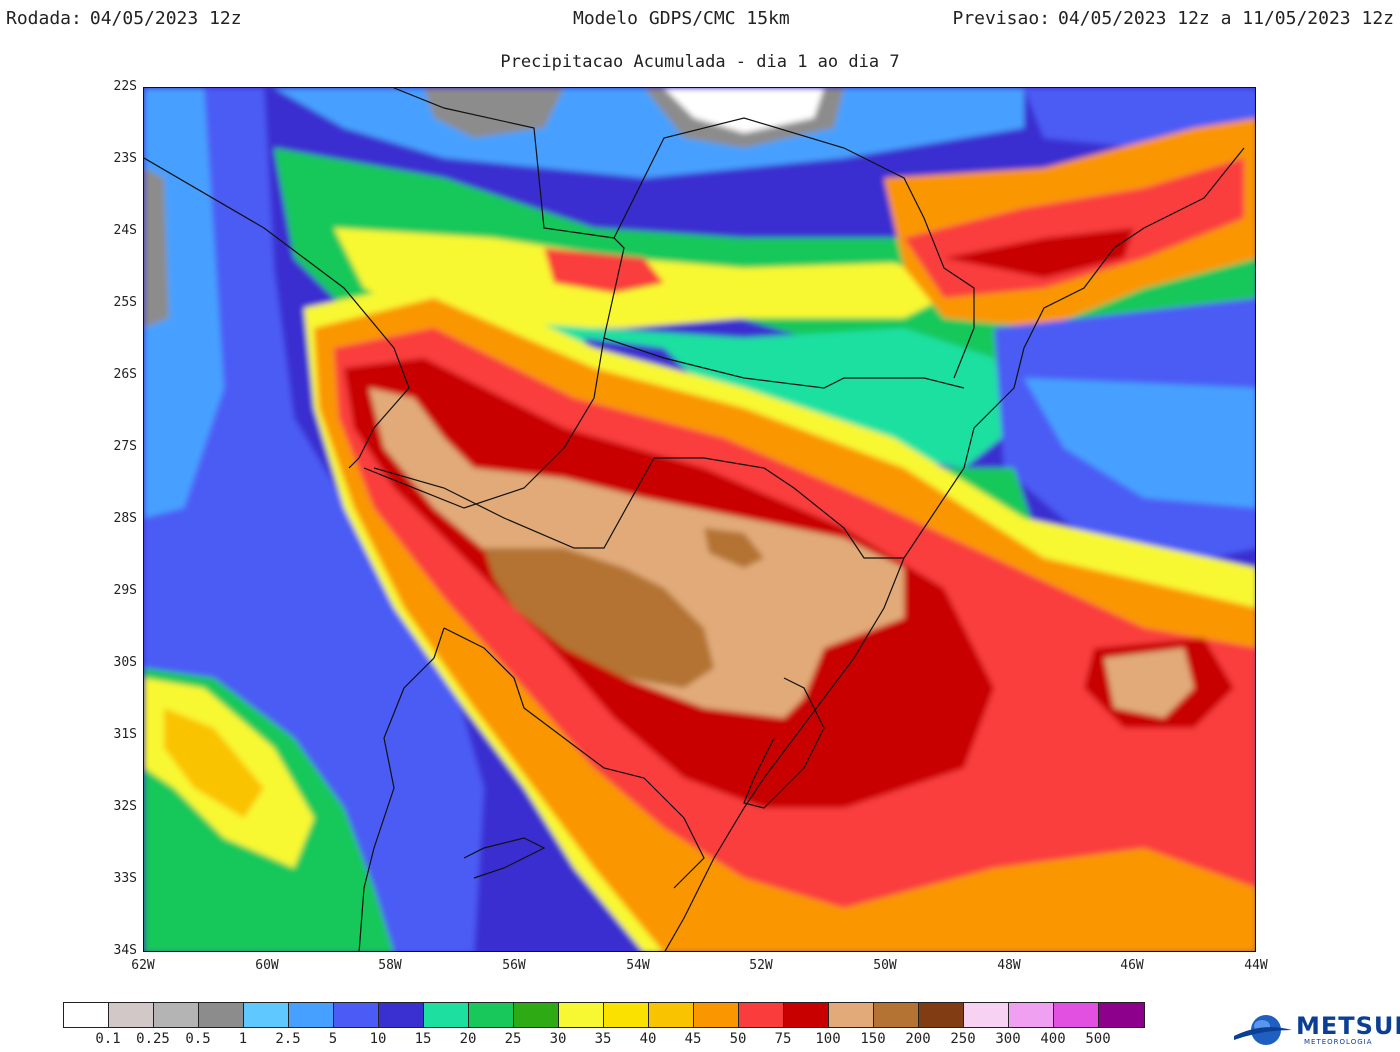 Image resolution: width=1400 pixels, height=1052 pixels. I want to click on field-red-north, so click(604, 270).